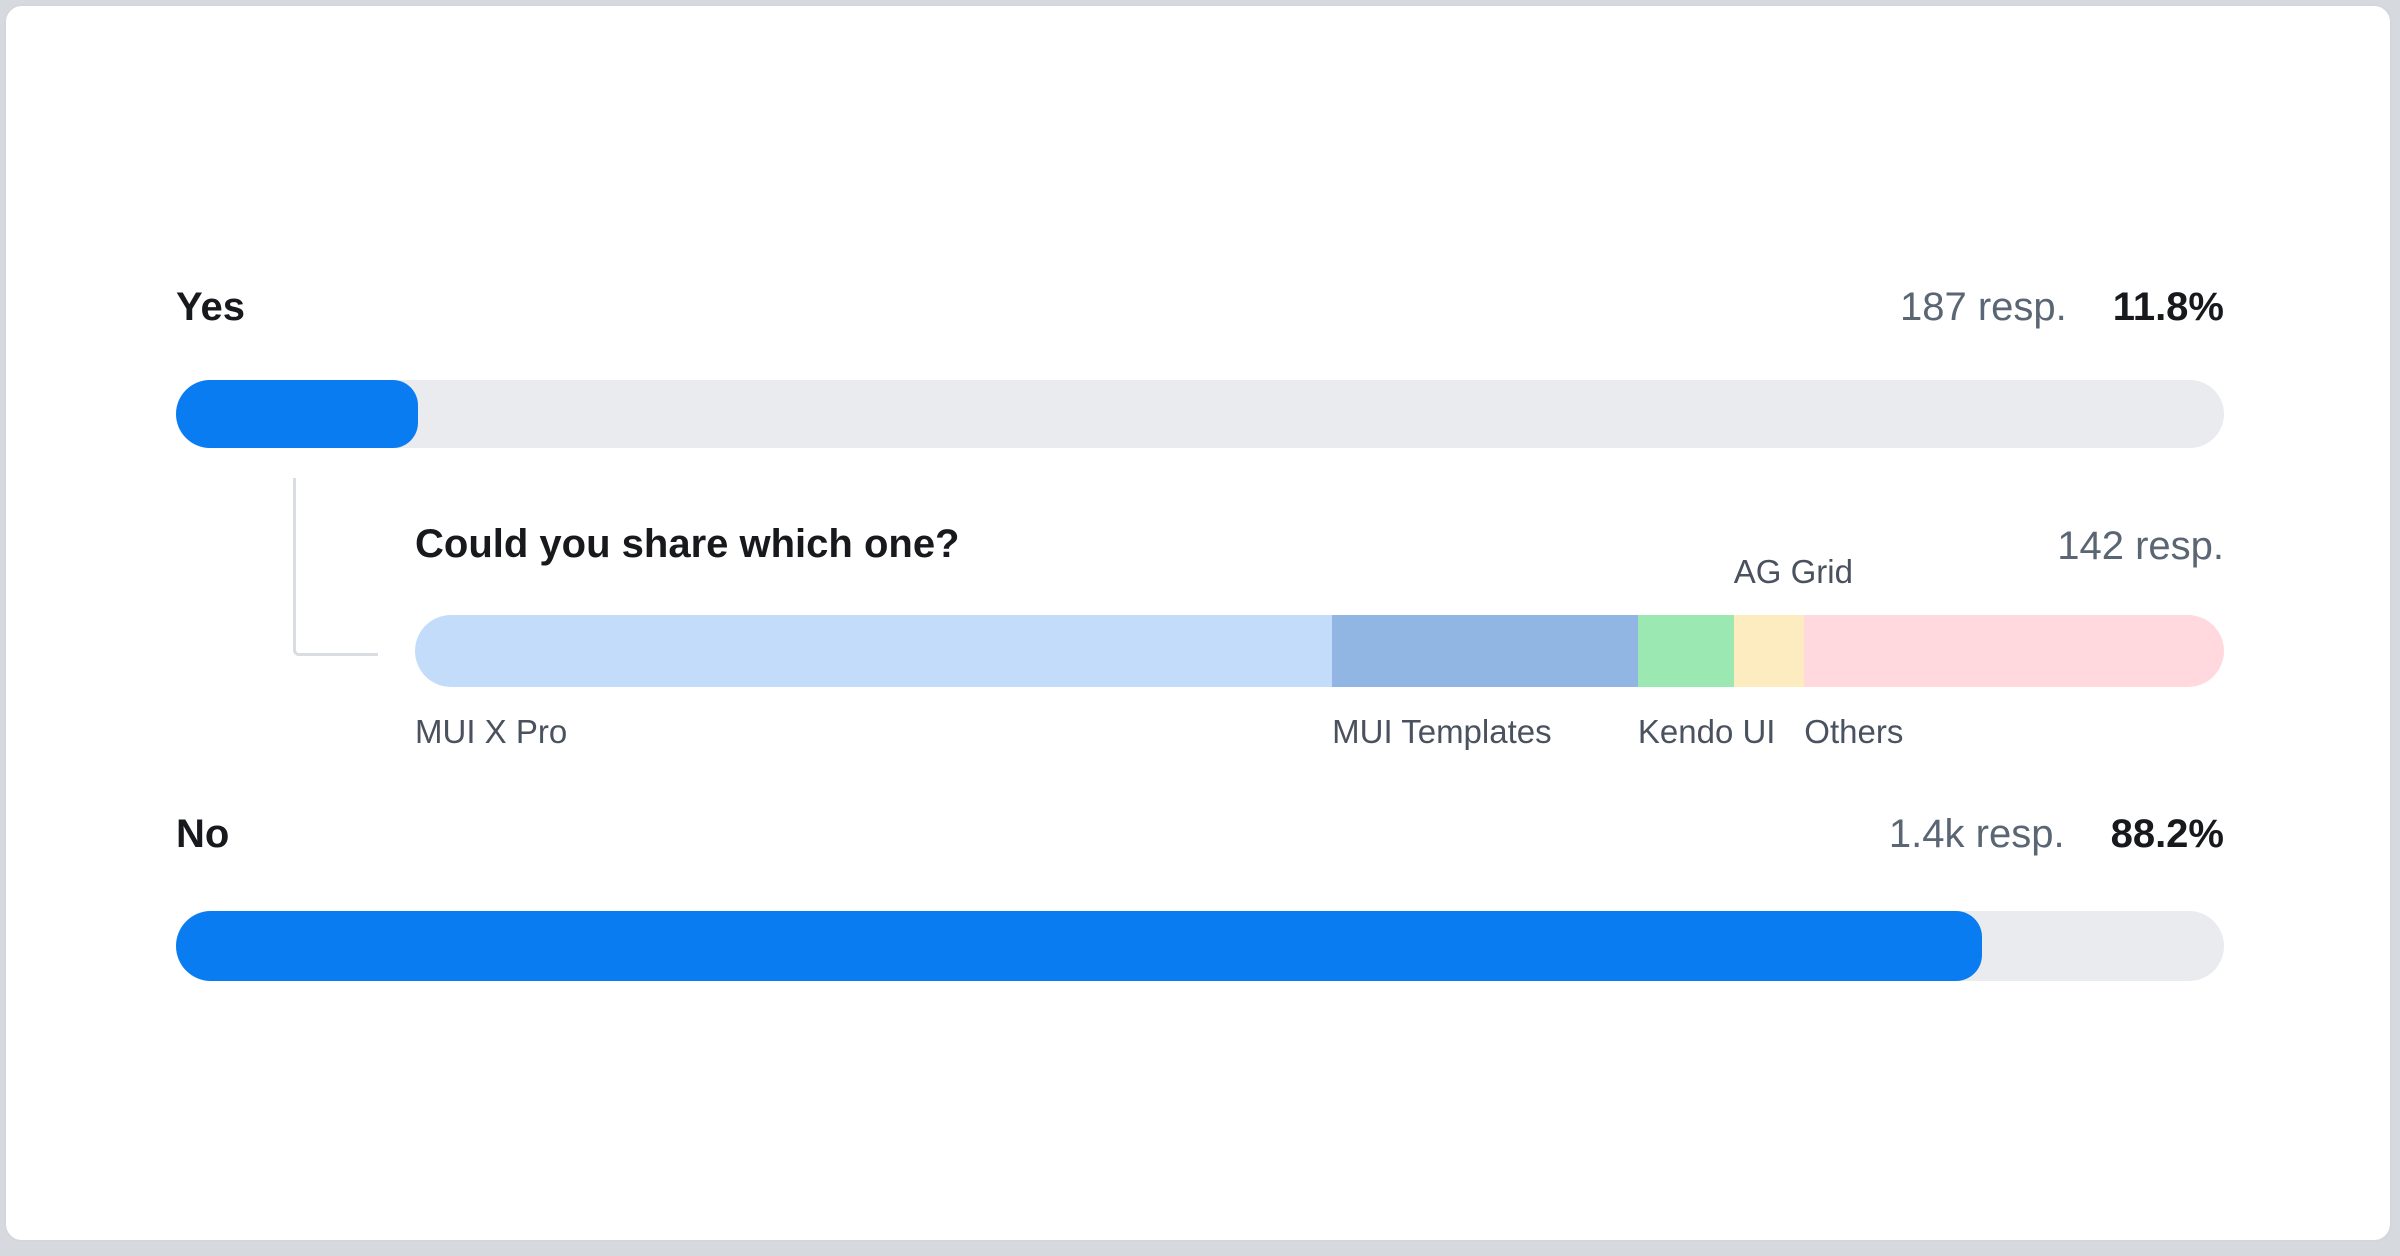 This screenshot has width=2400, height=1256. I want to click on answer-stats-yes: 187 resp. 11.8%, so click(2062, 307).